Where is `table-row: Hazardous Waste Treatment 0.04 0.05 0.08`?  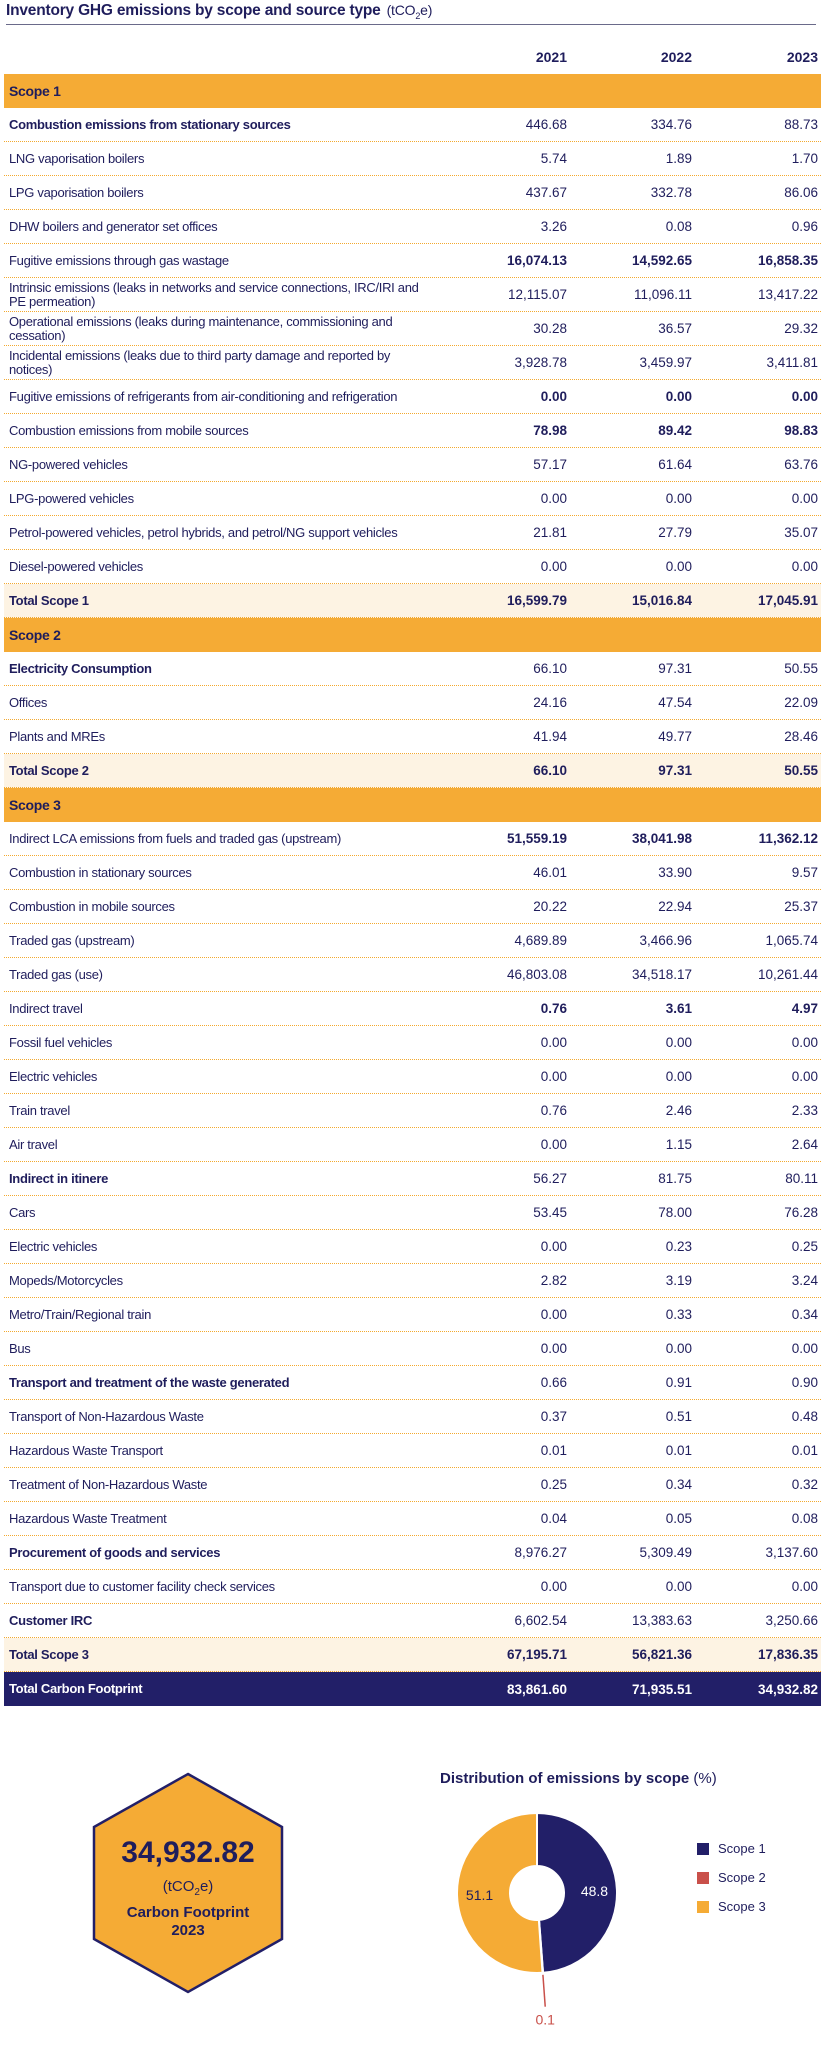 table-row: Hazardous Waste Treatment 0.04 0.05 0.08 is located at coordinates (412, 1519).